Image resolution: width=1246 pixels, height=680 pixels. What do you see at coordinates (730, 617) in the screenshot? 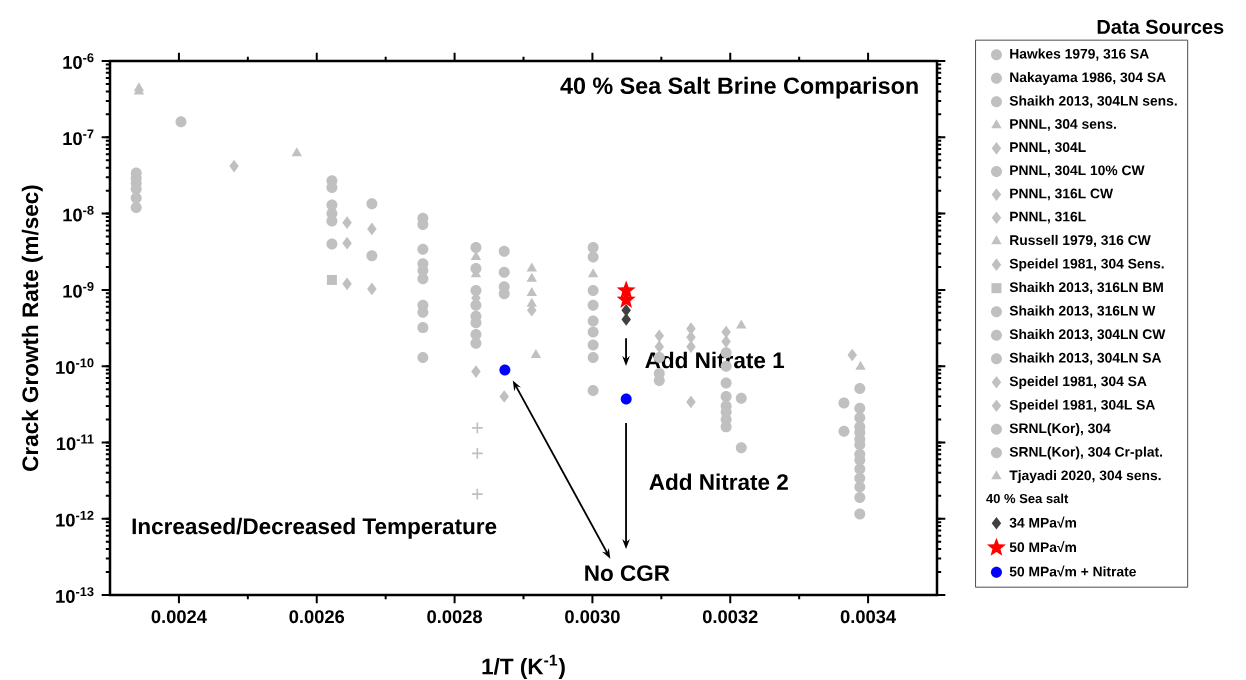
I see `x-tick-label: 0.0032` at bounding box center [730, 617].